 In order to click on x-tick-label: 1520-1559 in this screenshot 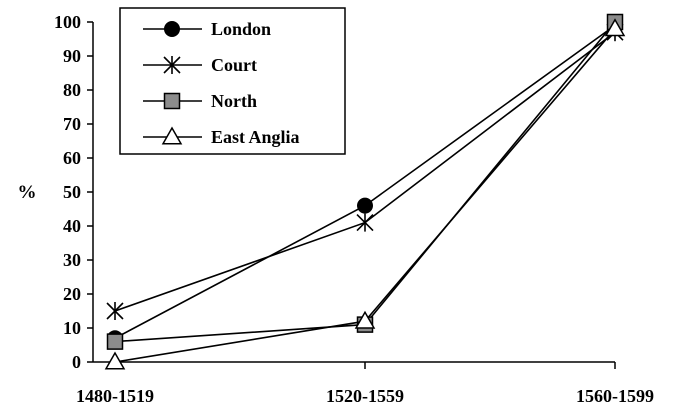, I will do `click(365, 396)`.